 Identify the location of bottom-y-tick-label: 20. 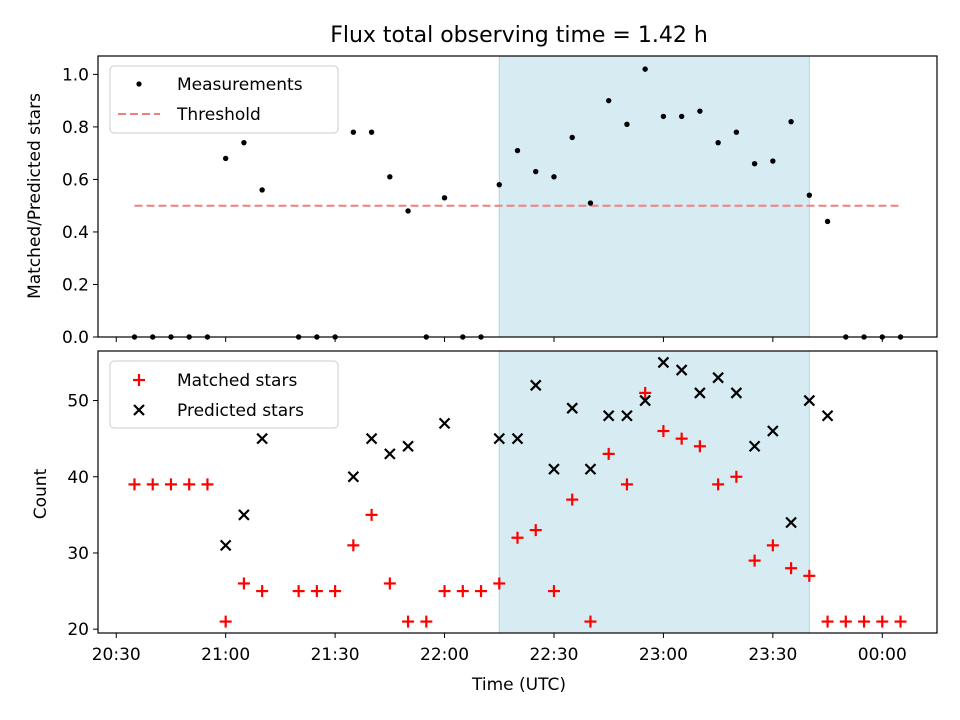
(78, 630).